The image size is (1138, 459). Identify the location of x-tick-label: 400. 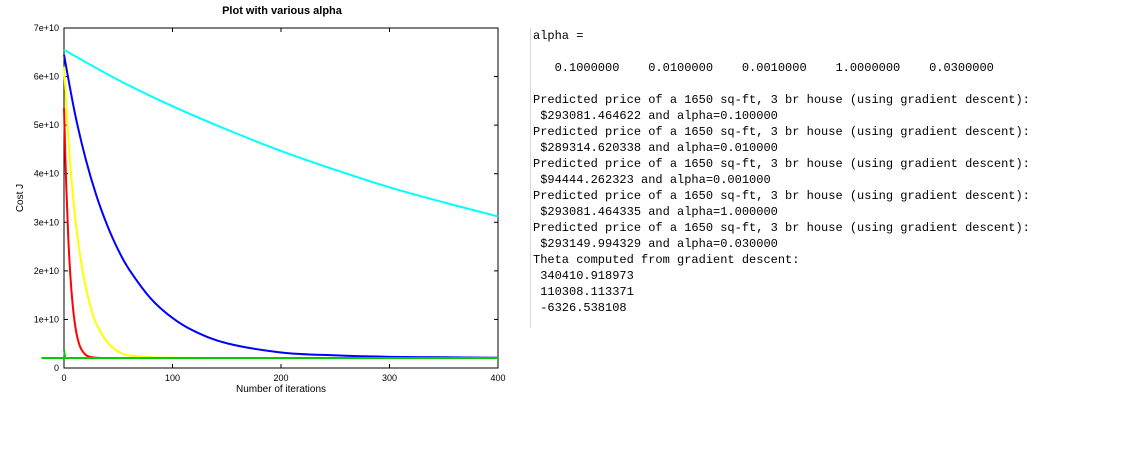
(497, 378).